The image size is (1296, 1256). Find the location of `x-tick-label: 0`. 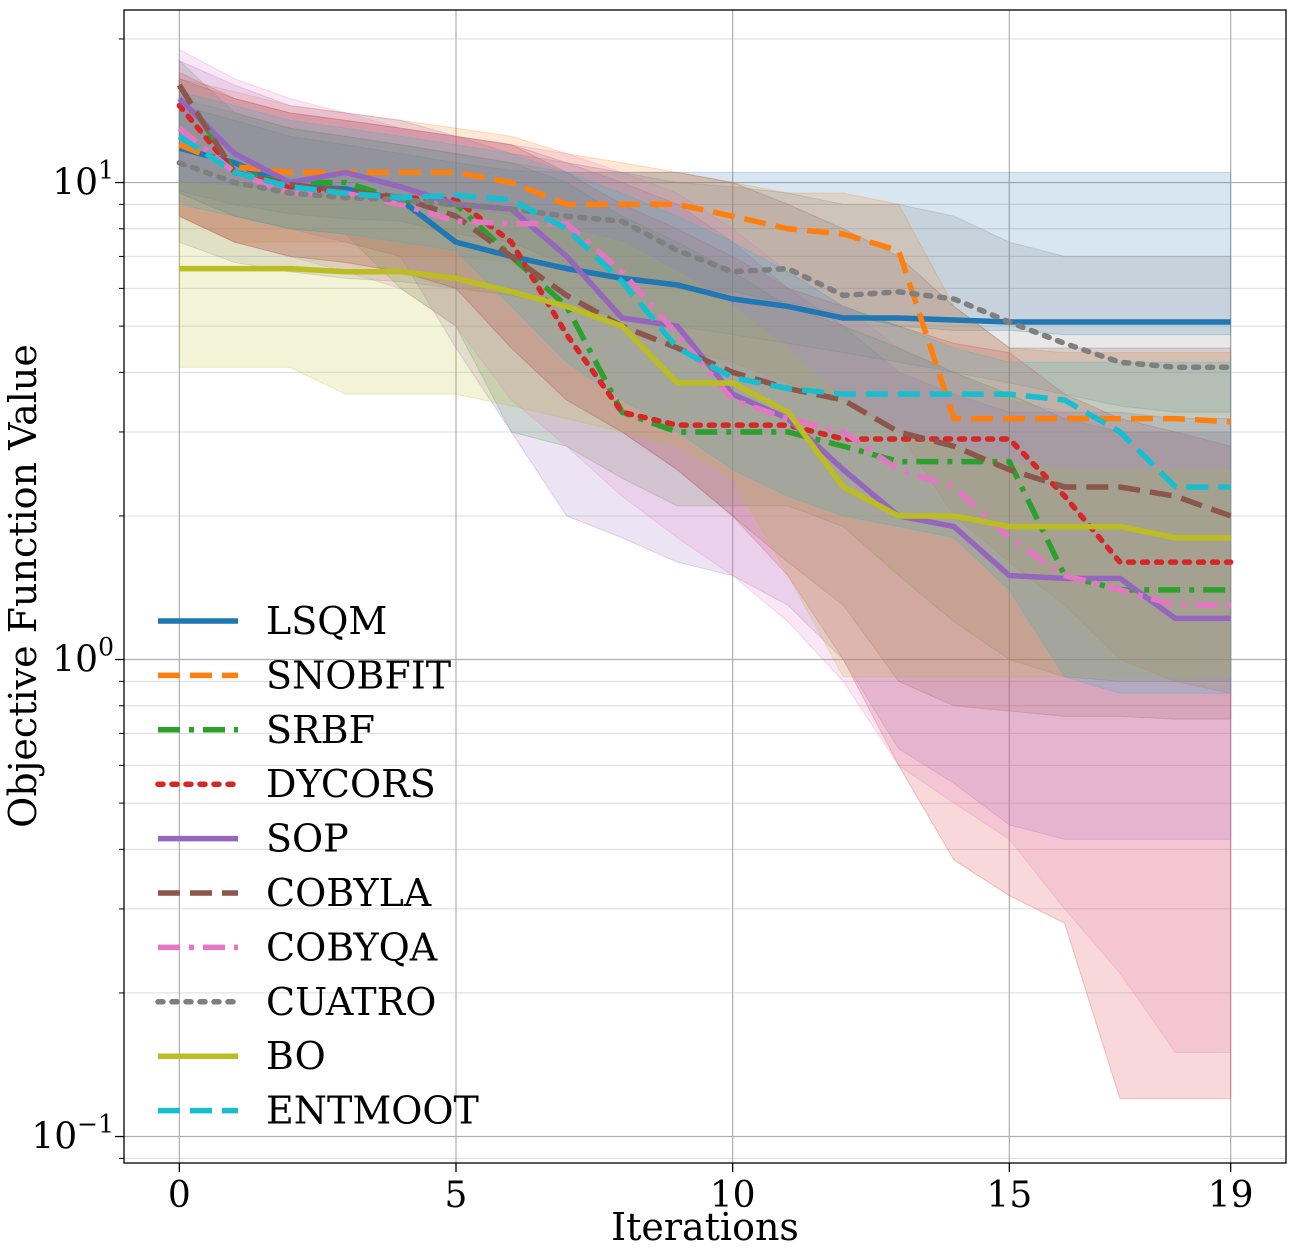

x-tick-label: 0 is located at coordinates (179, 1195).